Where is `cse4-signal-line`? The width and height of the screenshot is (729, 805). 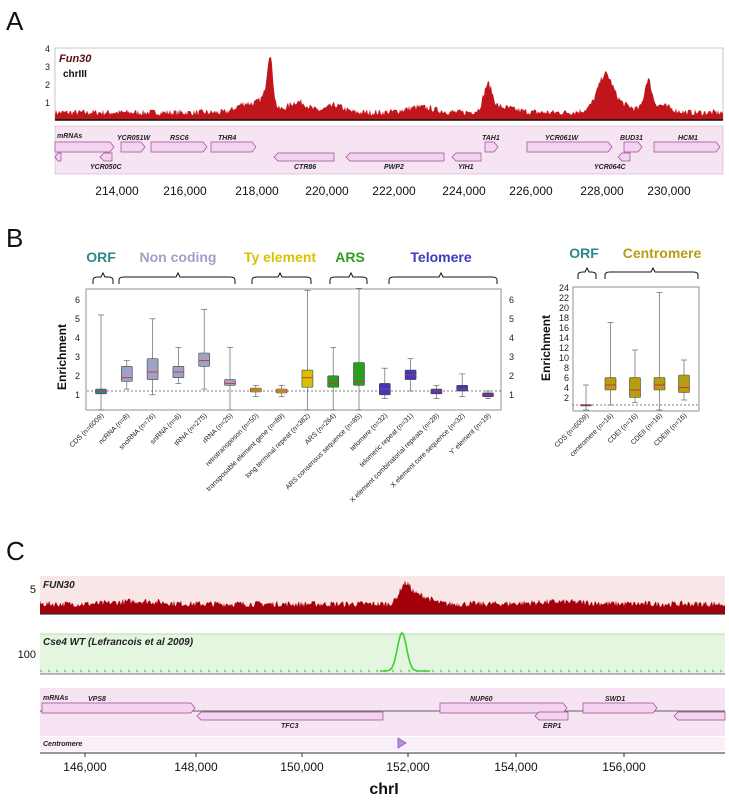 cse4-signal-line is located at coordinates (405, 651).